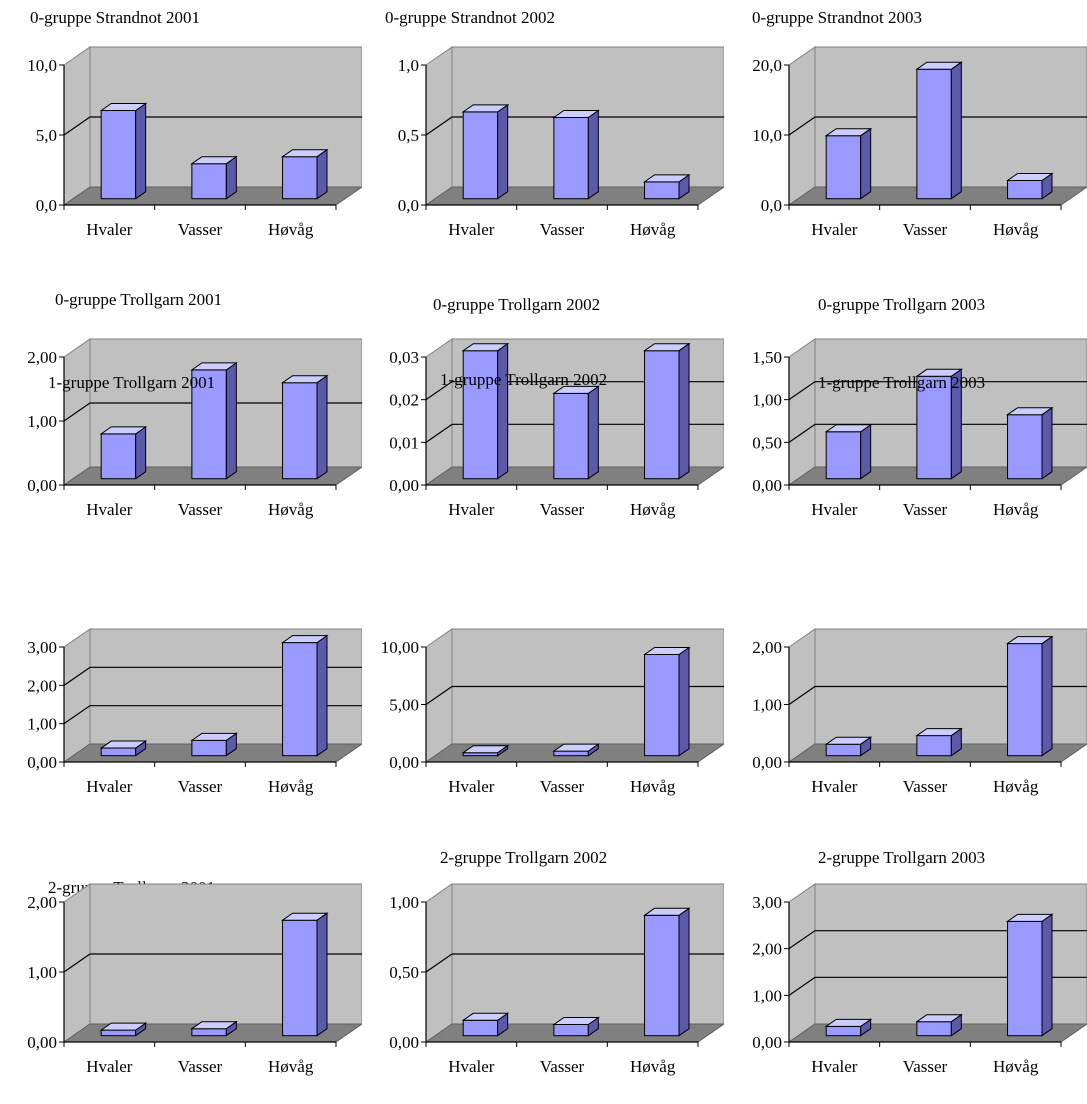 The image size is (1087, 1104). I want to click on y-tick-label: 0,02, so click(404, 400).